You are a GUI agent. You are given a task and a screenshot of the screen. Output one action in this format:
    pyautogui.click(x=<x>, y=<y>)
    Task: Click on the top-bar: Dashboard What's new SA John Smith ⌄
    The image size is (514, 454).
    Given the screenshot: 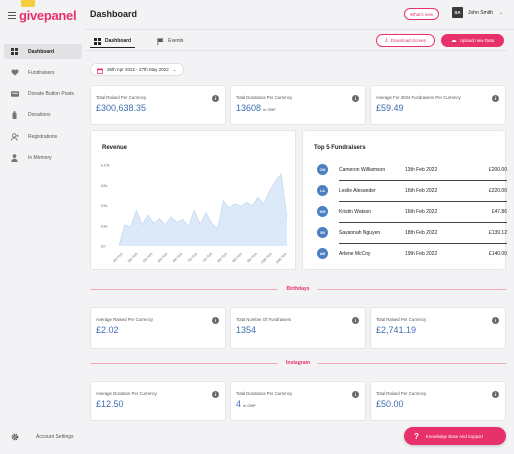 What is the action you would take?
    pyautogui.click(x=299, y=15)
    